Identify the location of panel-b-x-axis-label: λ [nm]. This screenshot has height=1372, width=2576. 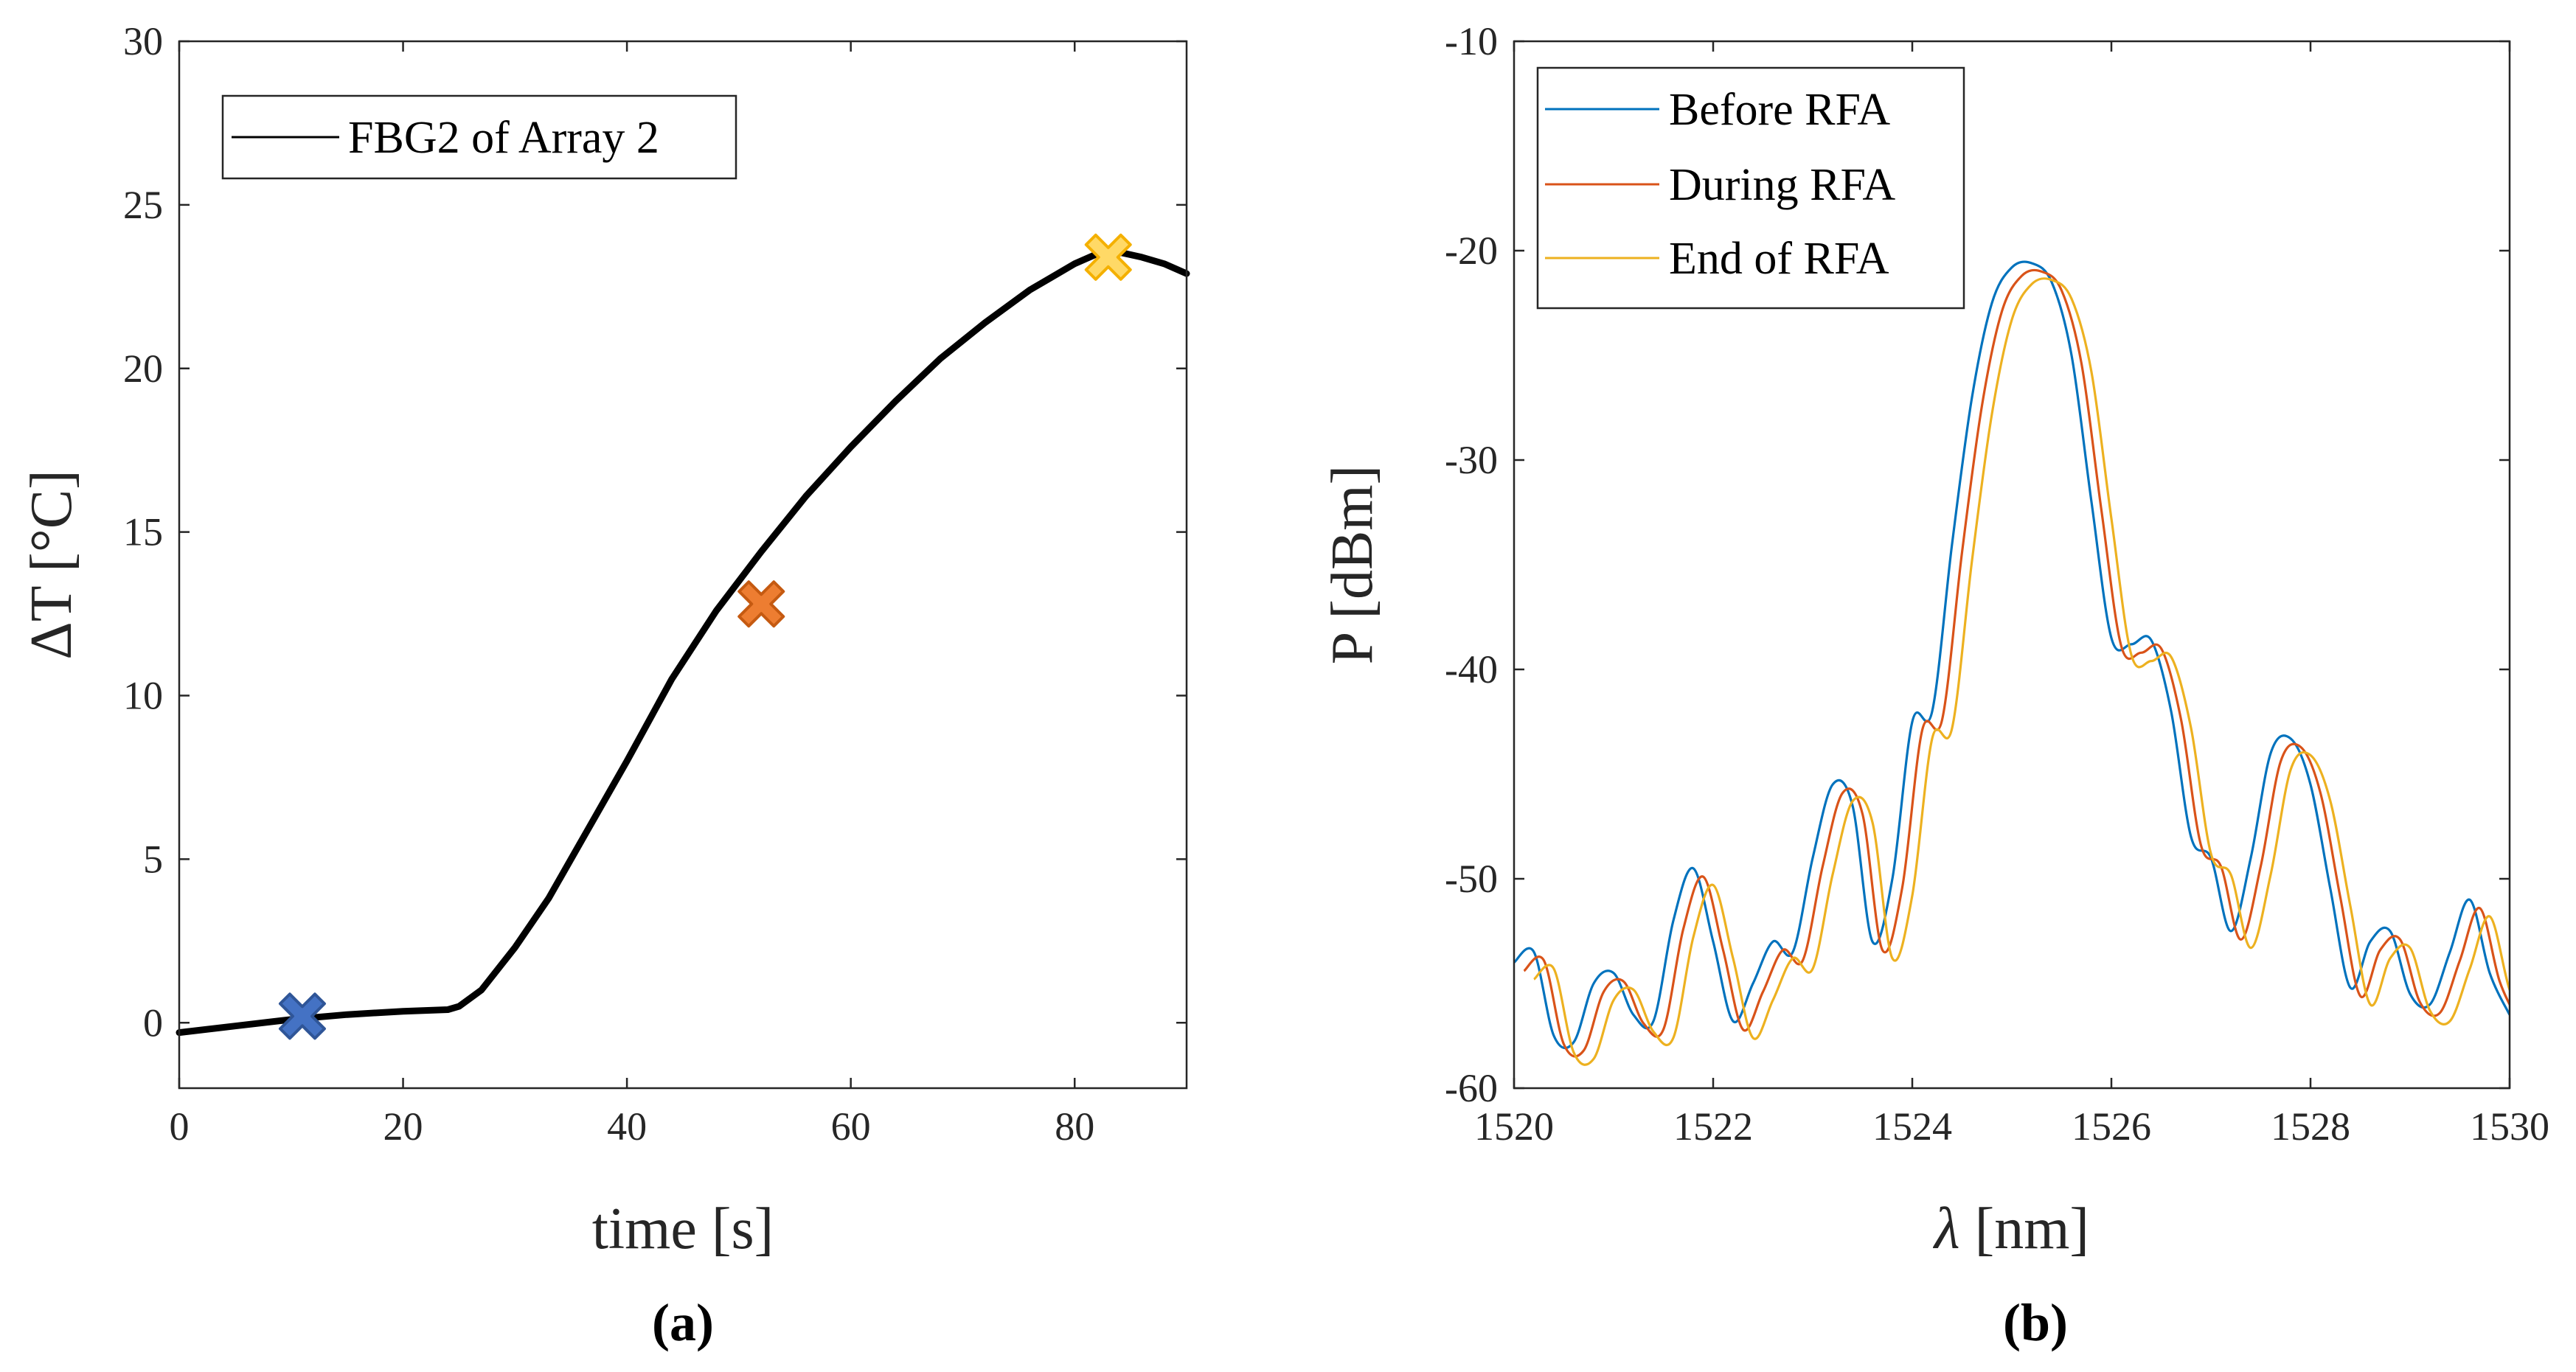
(2011, 1229).